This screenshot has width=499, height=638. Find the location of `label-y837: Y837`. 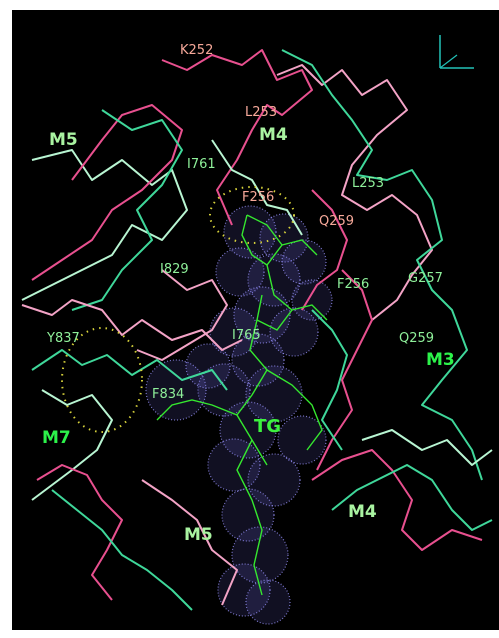

label-y837: Y837 is located at coordinates (63, 338).